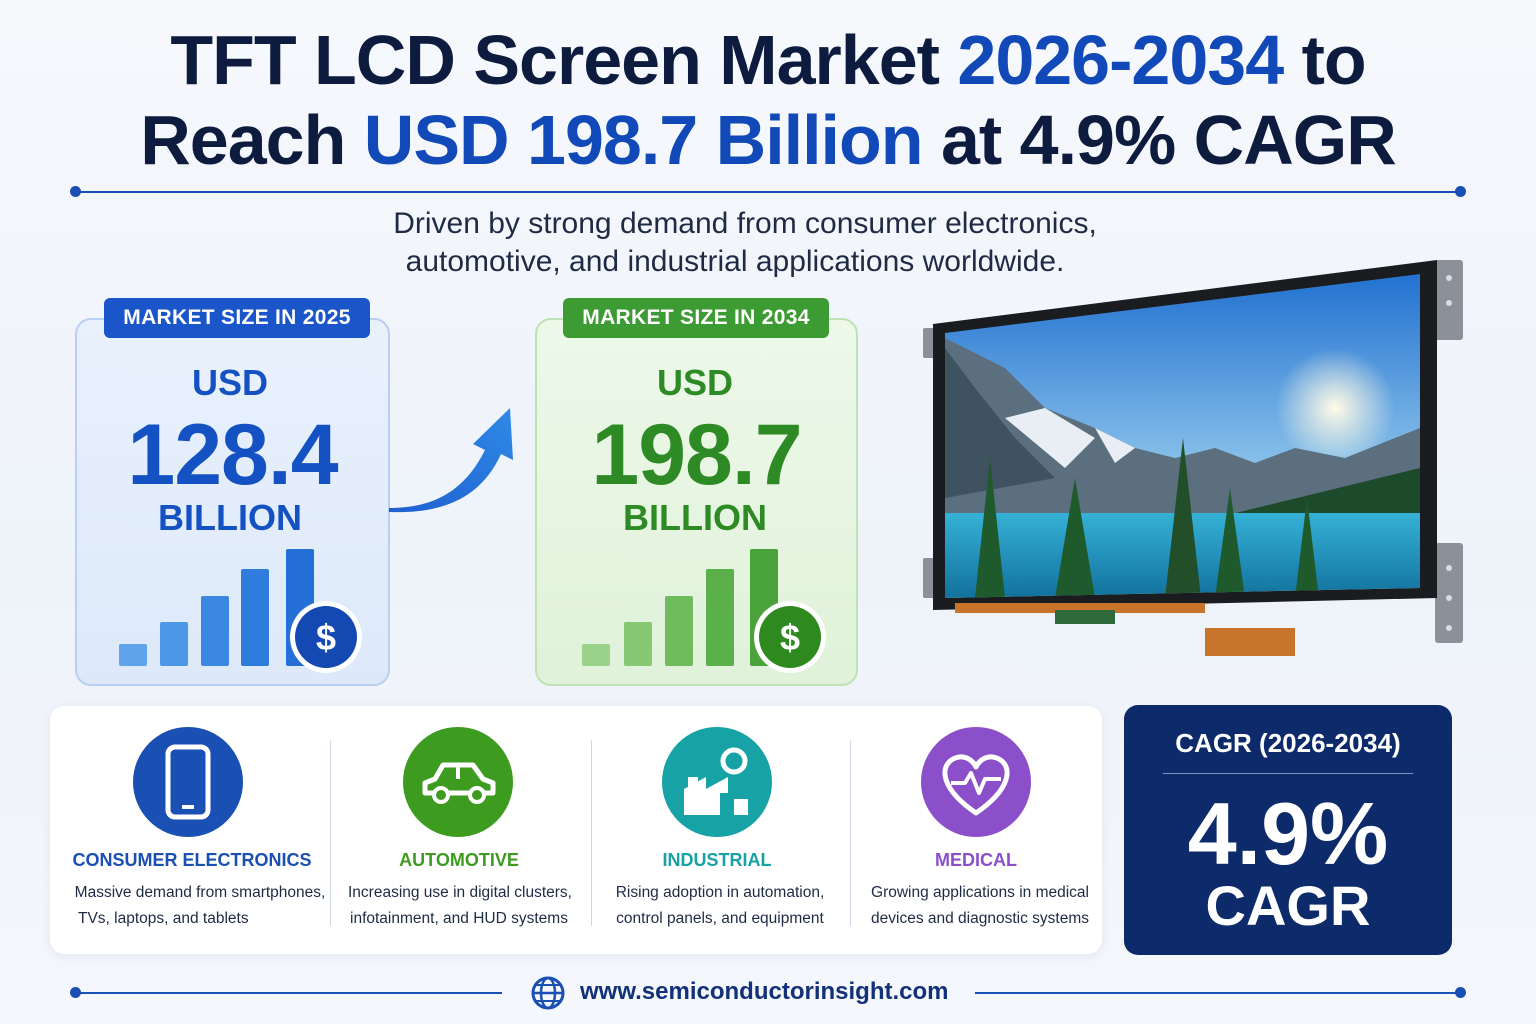 This screenshot has height=1024, width=1536. Describe the element at coordinates (696, 455) in the screenshot. I see `market-2034-value: 198.7` at that location.